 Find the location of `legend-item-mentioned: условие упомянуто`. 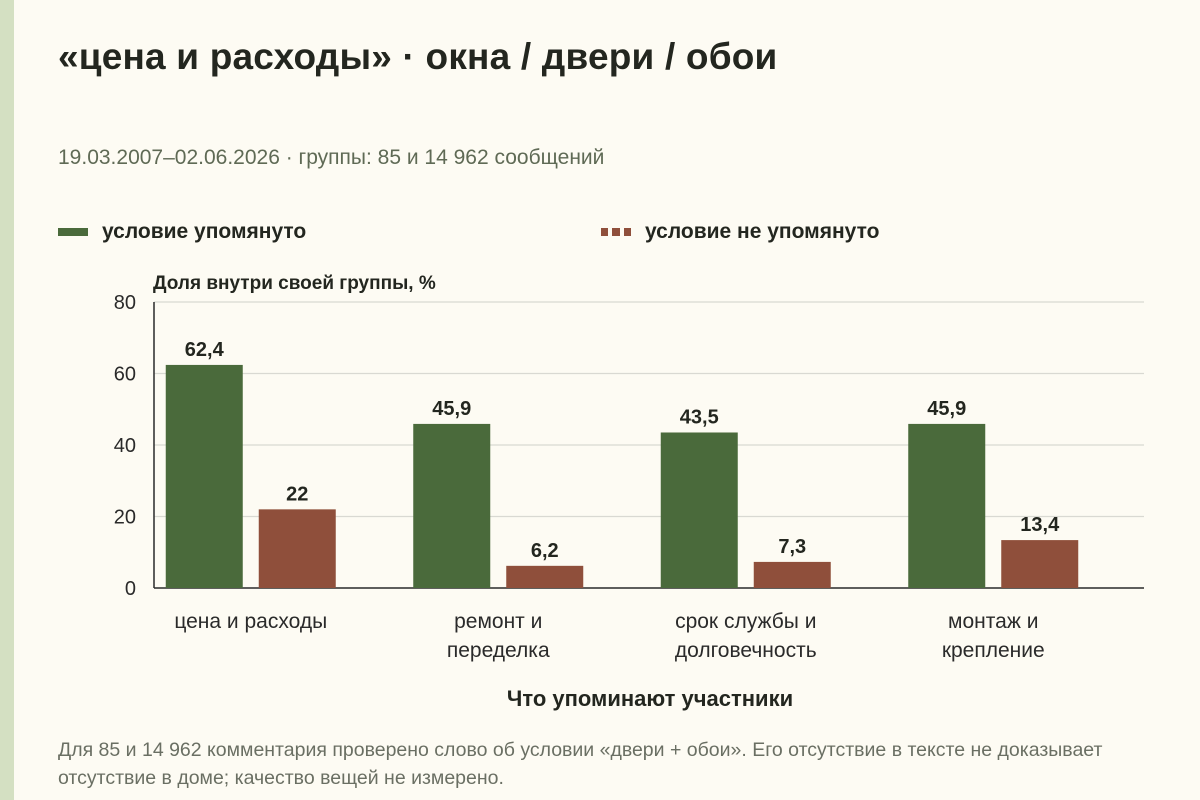

legend-item-mentioned: условие упомянуто is located at coordinates (182, 232).